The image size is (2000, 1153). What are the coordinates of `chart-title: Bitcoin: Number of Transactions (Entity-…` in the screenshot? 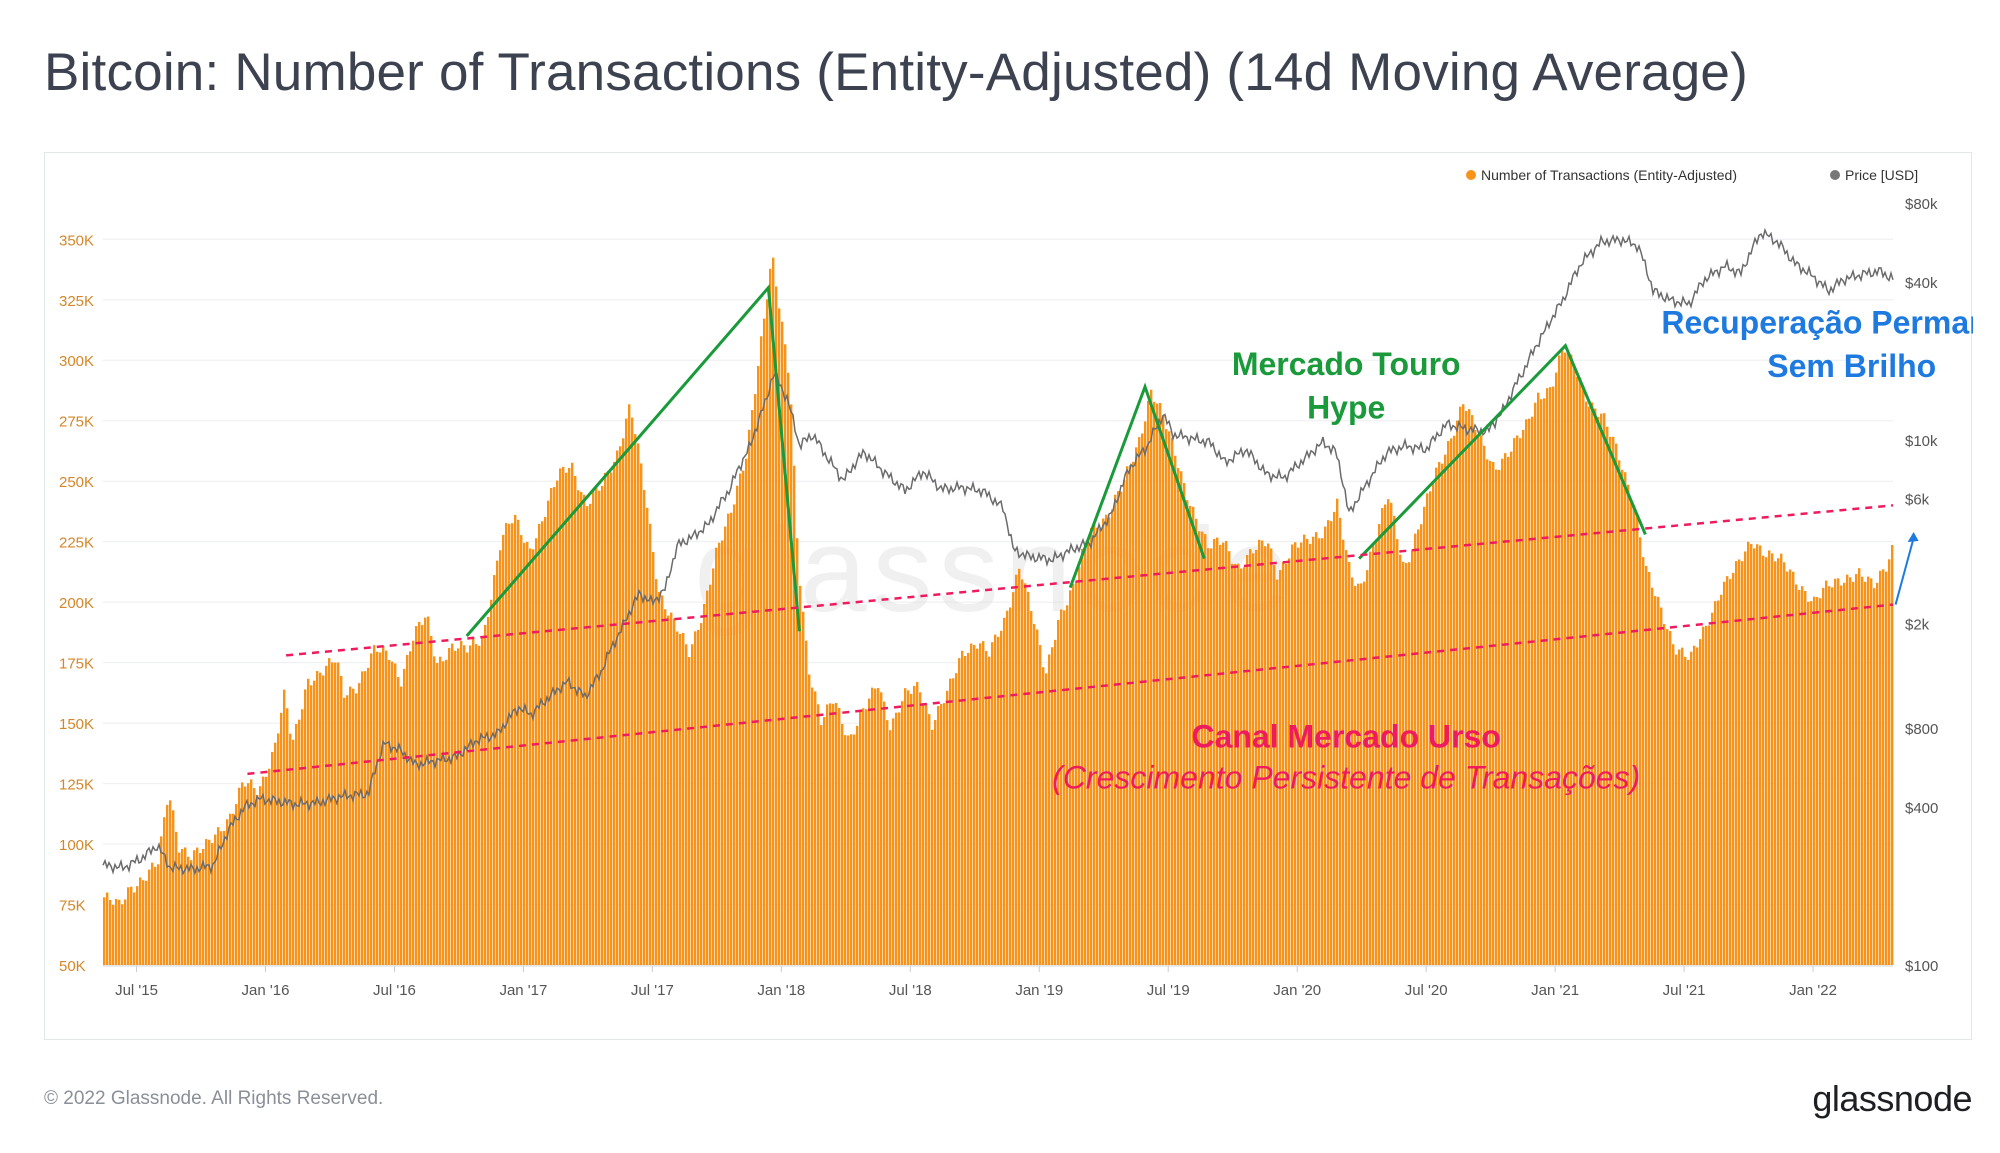 It's located at (896, 72).